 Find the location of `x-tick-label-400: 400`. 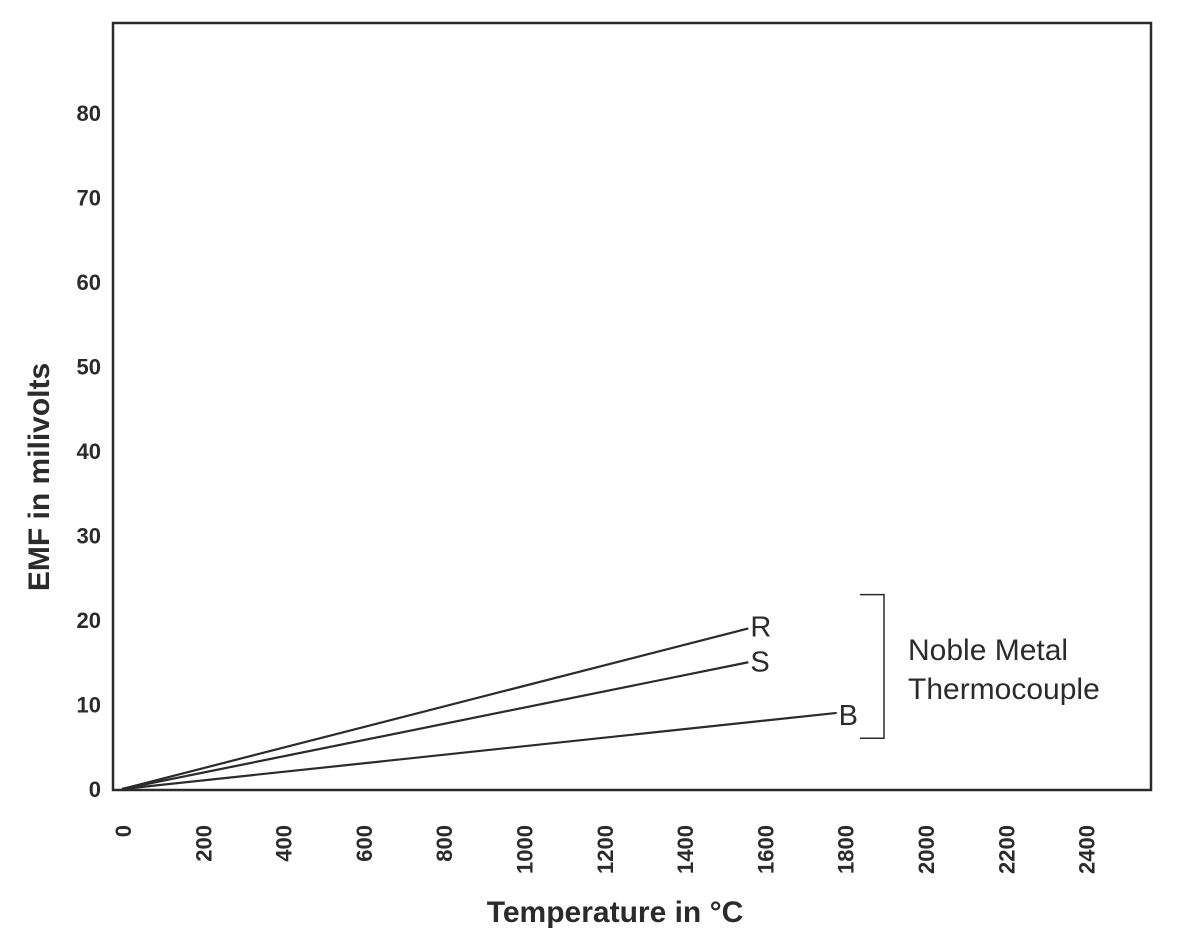

x-tick-label-400: 400 is located at coordinates (284, 843).